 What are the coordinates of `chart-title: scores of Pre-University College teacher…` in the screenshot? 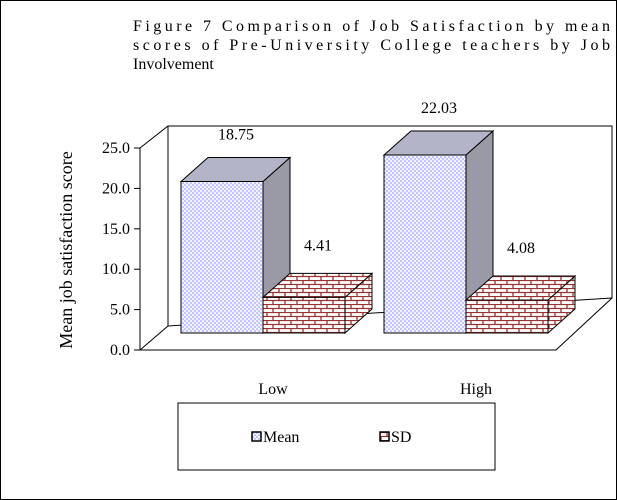 It's located at (371, 45).